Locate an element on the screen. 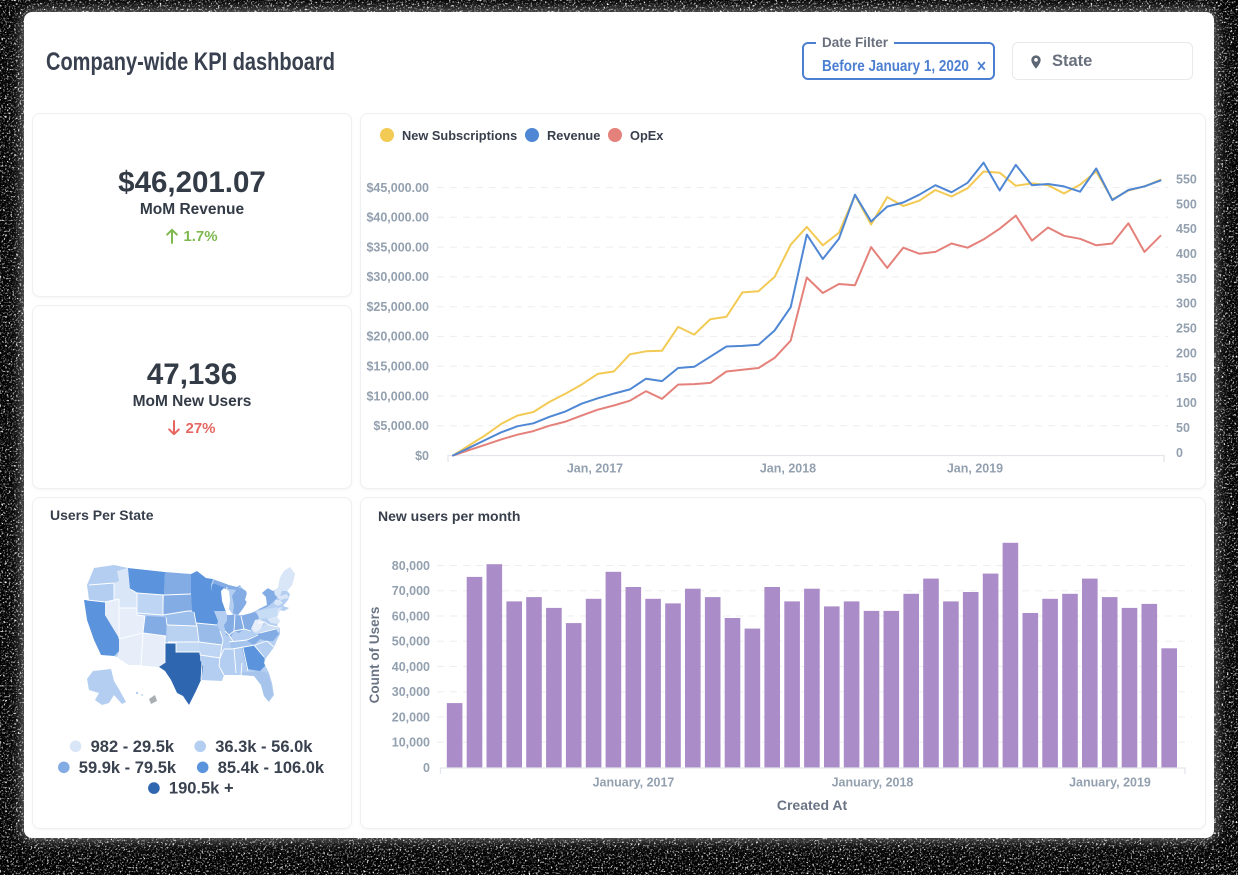 This screenshot has width=1238, height=875. svg-text: $20,000.00 is located at coordinates (397, 337).